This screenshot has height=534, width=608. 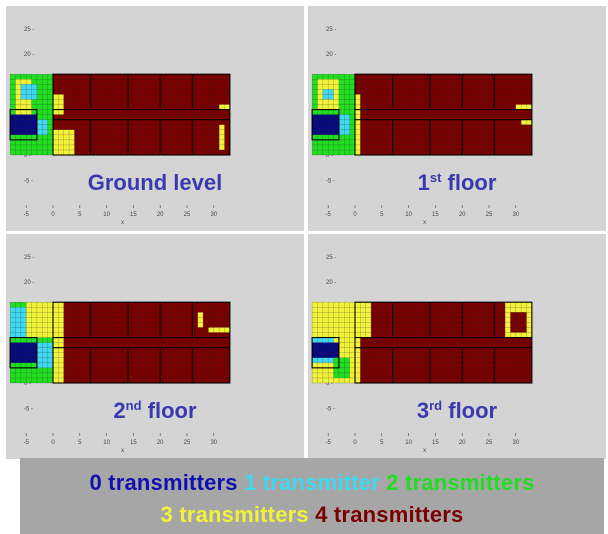 What do you see at coordinates (155, 410) in the screenshot?
I see `panel-title: 2nd floor` at bounding box center [155, 410].